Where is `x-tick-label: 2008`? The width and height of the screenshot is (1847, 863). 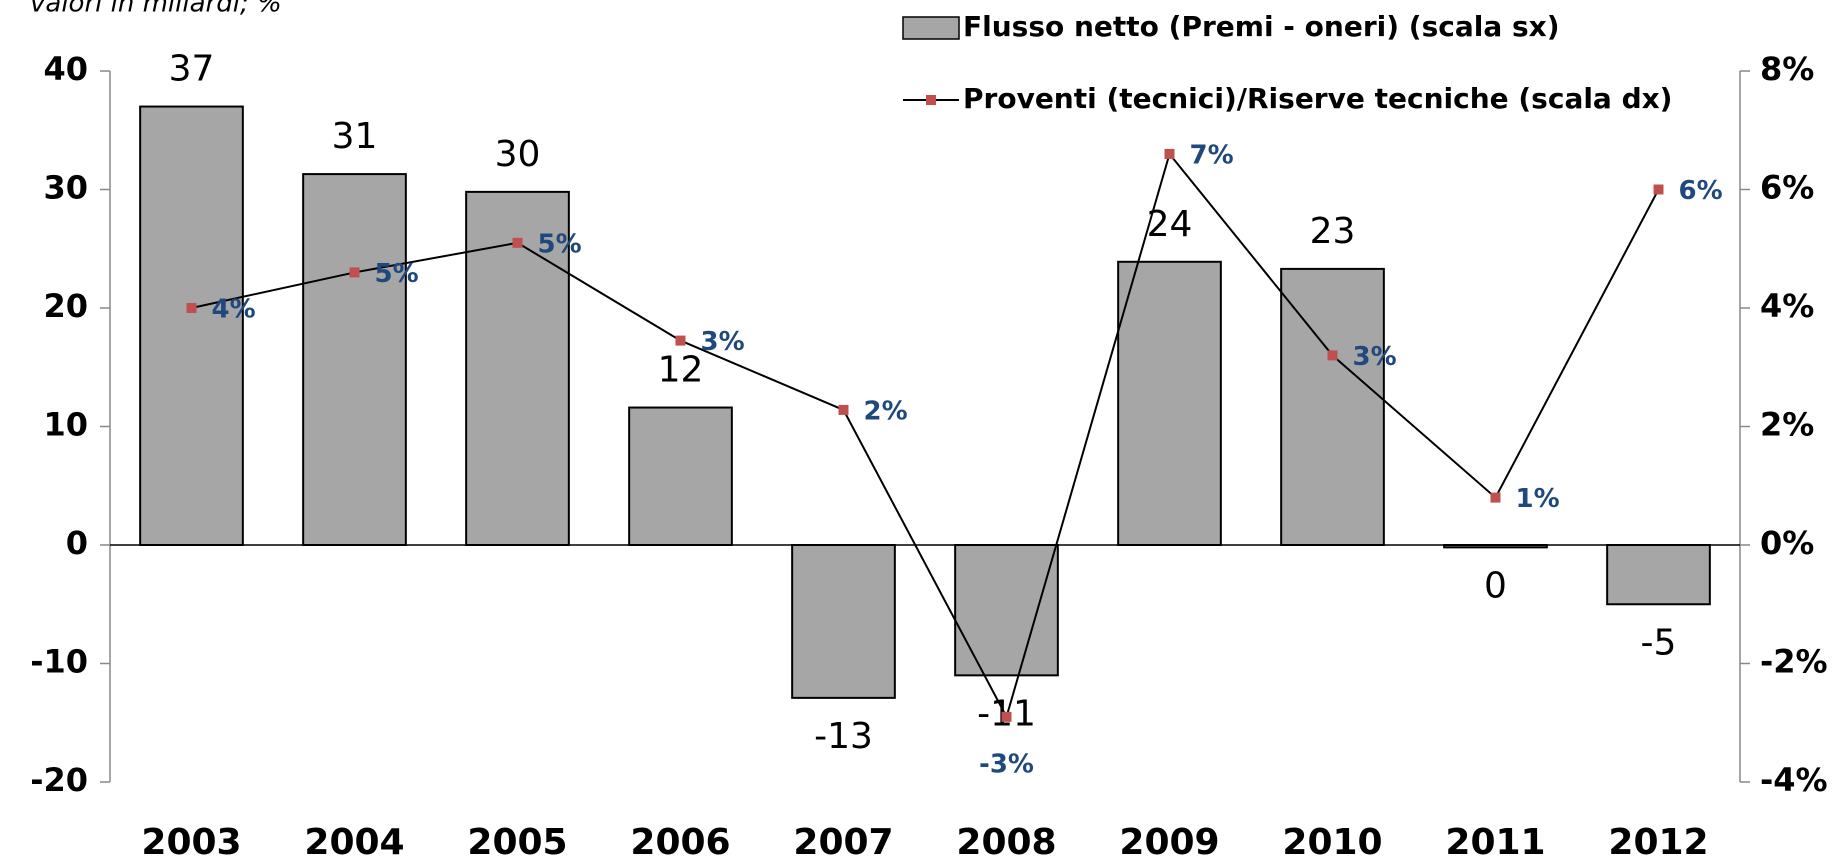
x-tick-label: 2008 is located at coordinates (1006, 842).